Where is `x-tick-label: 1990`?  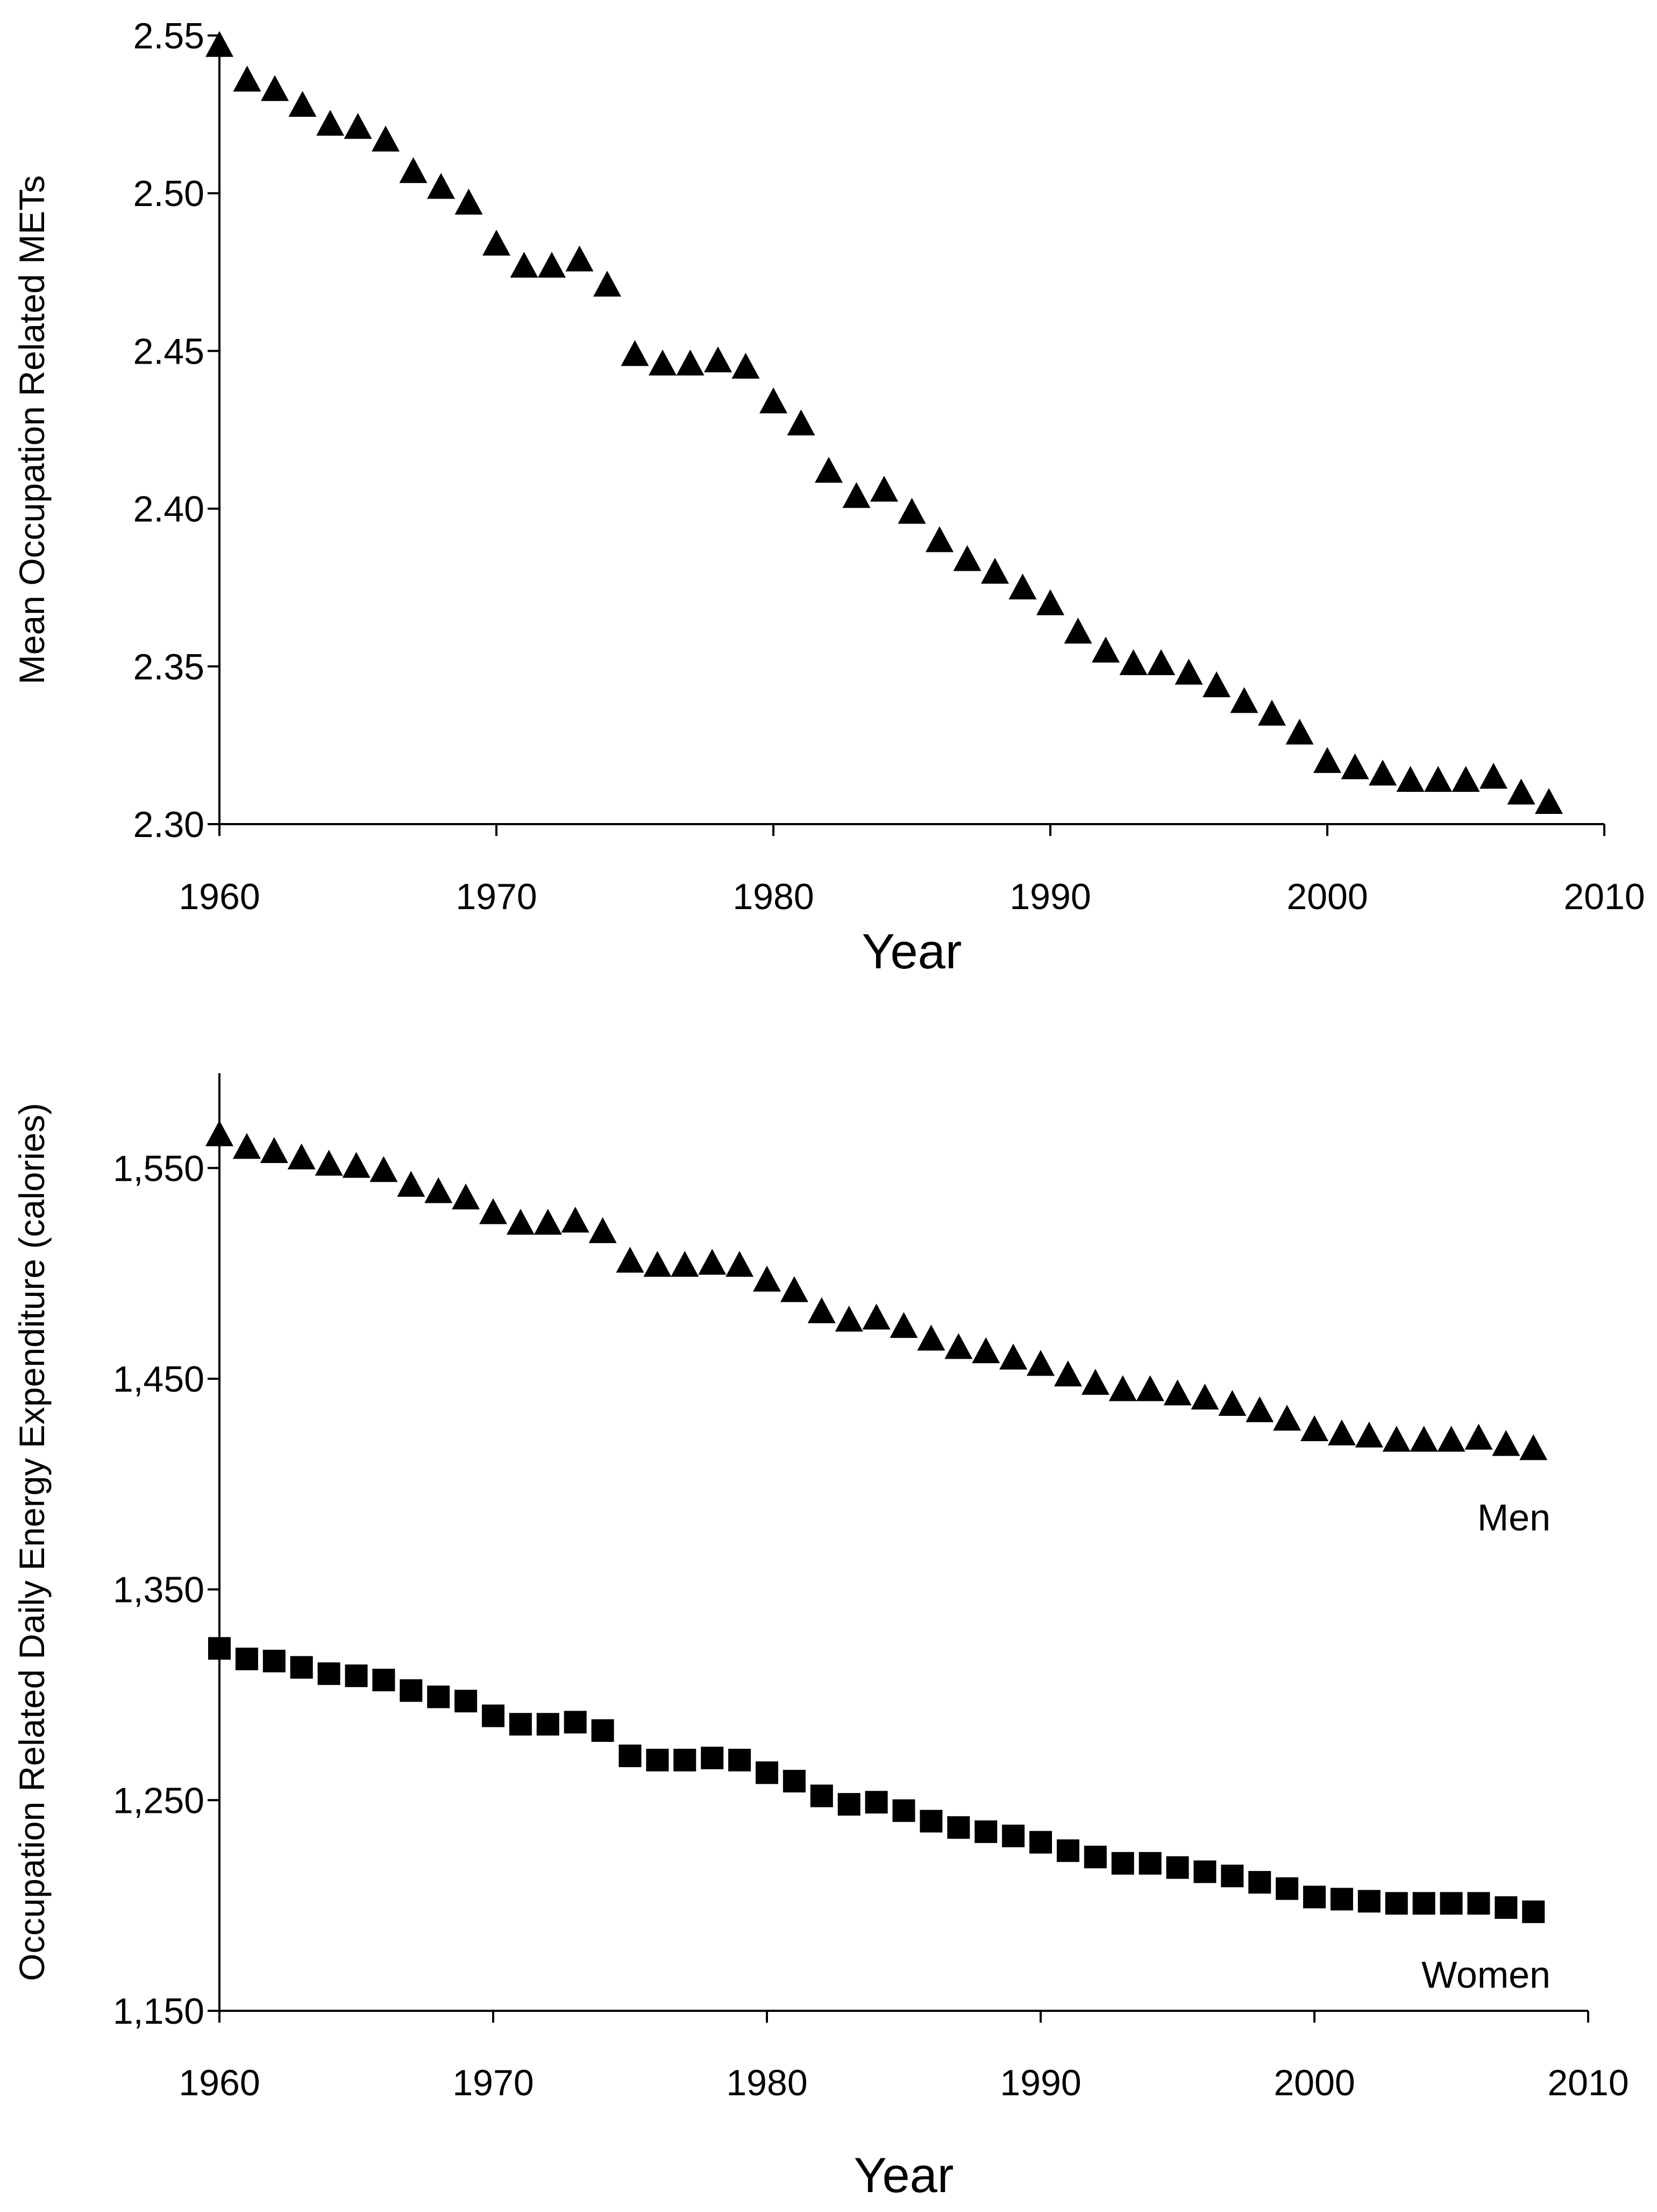 x-tick-label: 1990 is located at coordinates (1050, 896).